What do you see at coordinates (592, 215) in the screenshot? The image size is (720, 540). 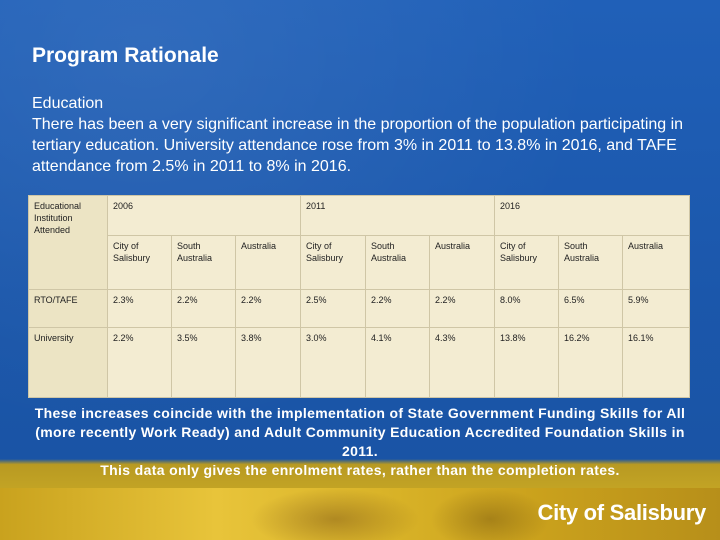 I see `year-header: 2016` at bounding box center [592, 215].